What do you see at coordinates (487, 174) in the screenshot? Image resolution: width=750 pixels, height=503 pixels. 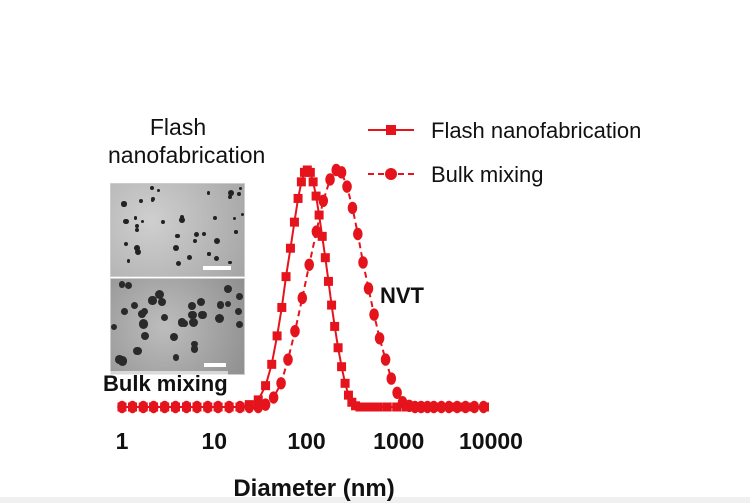 I see `legend-label: Bulk mixing` at bounding box center [487, 174].